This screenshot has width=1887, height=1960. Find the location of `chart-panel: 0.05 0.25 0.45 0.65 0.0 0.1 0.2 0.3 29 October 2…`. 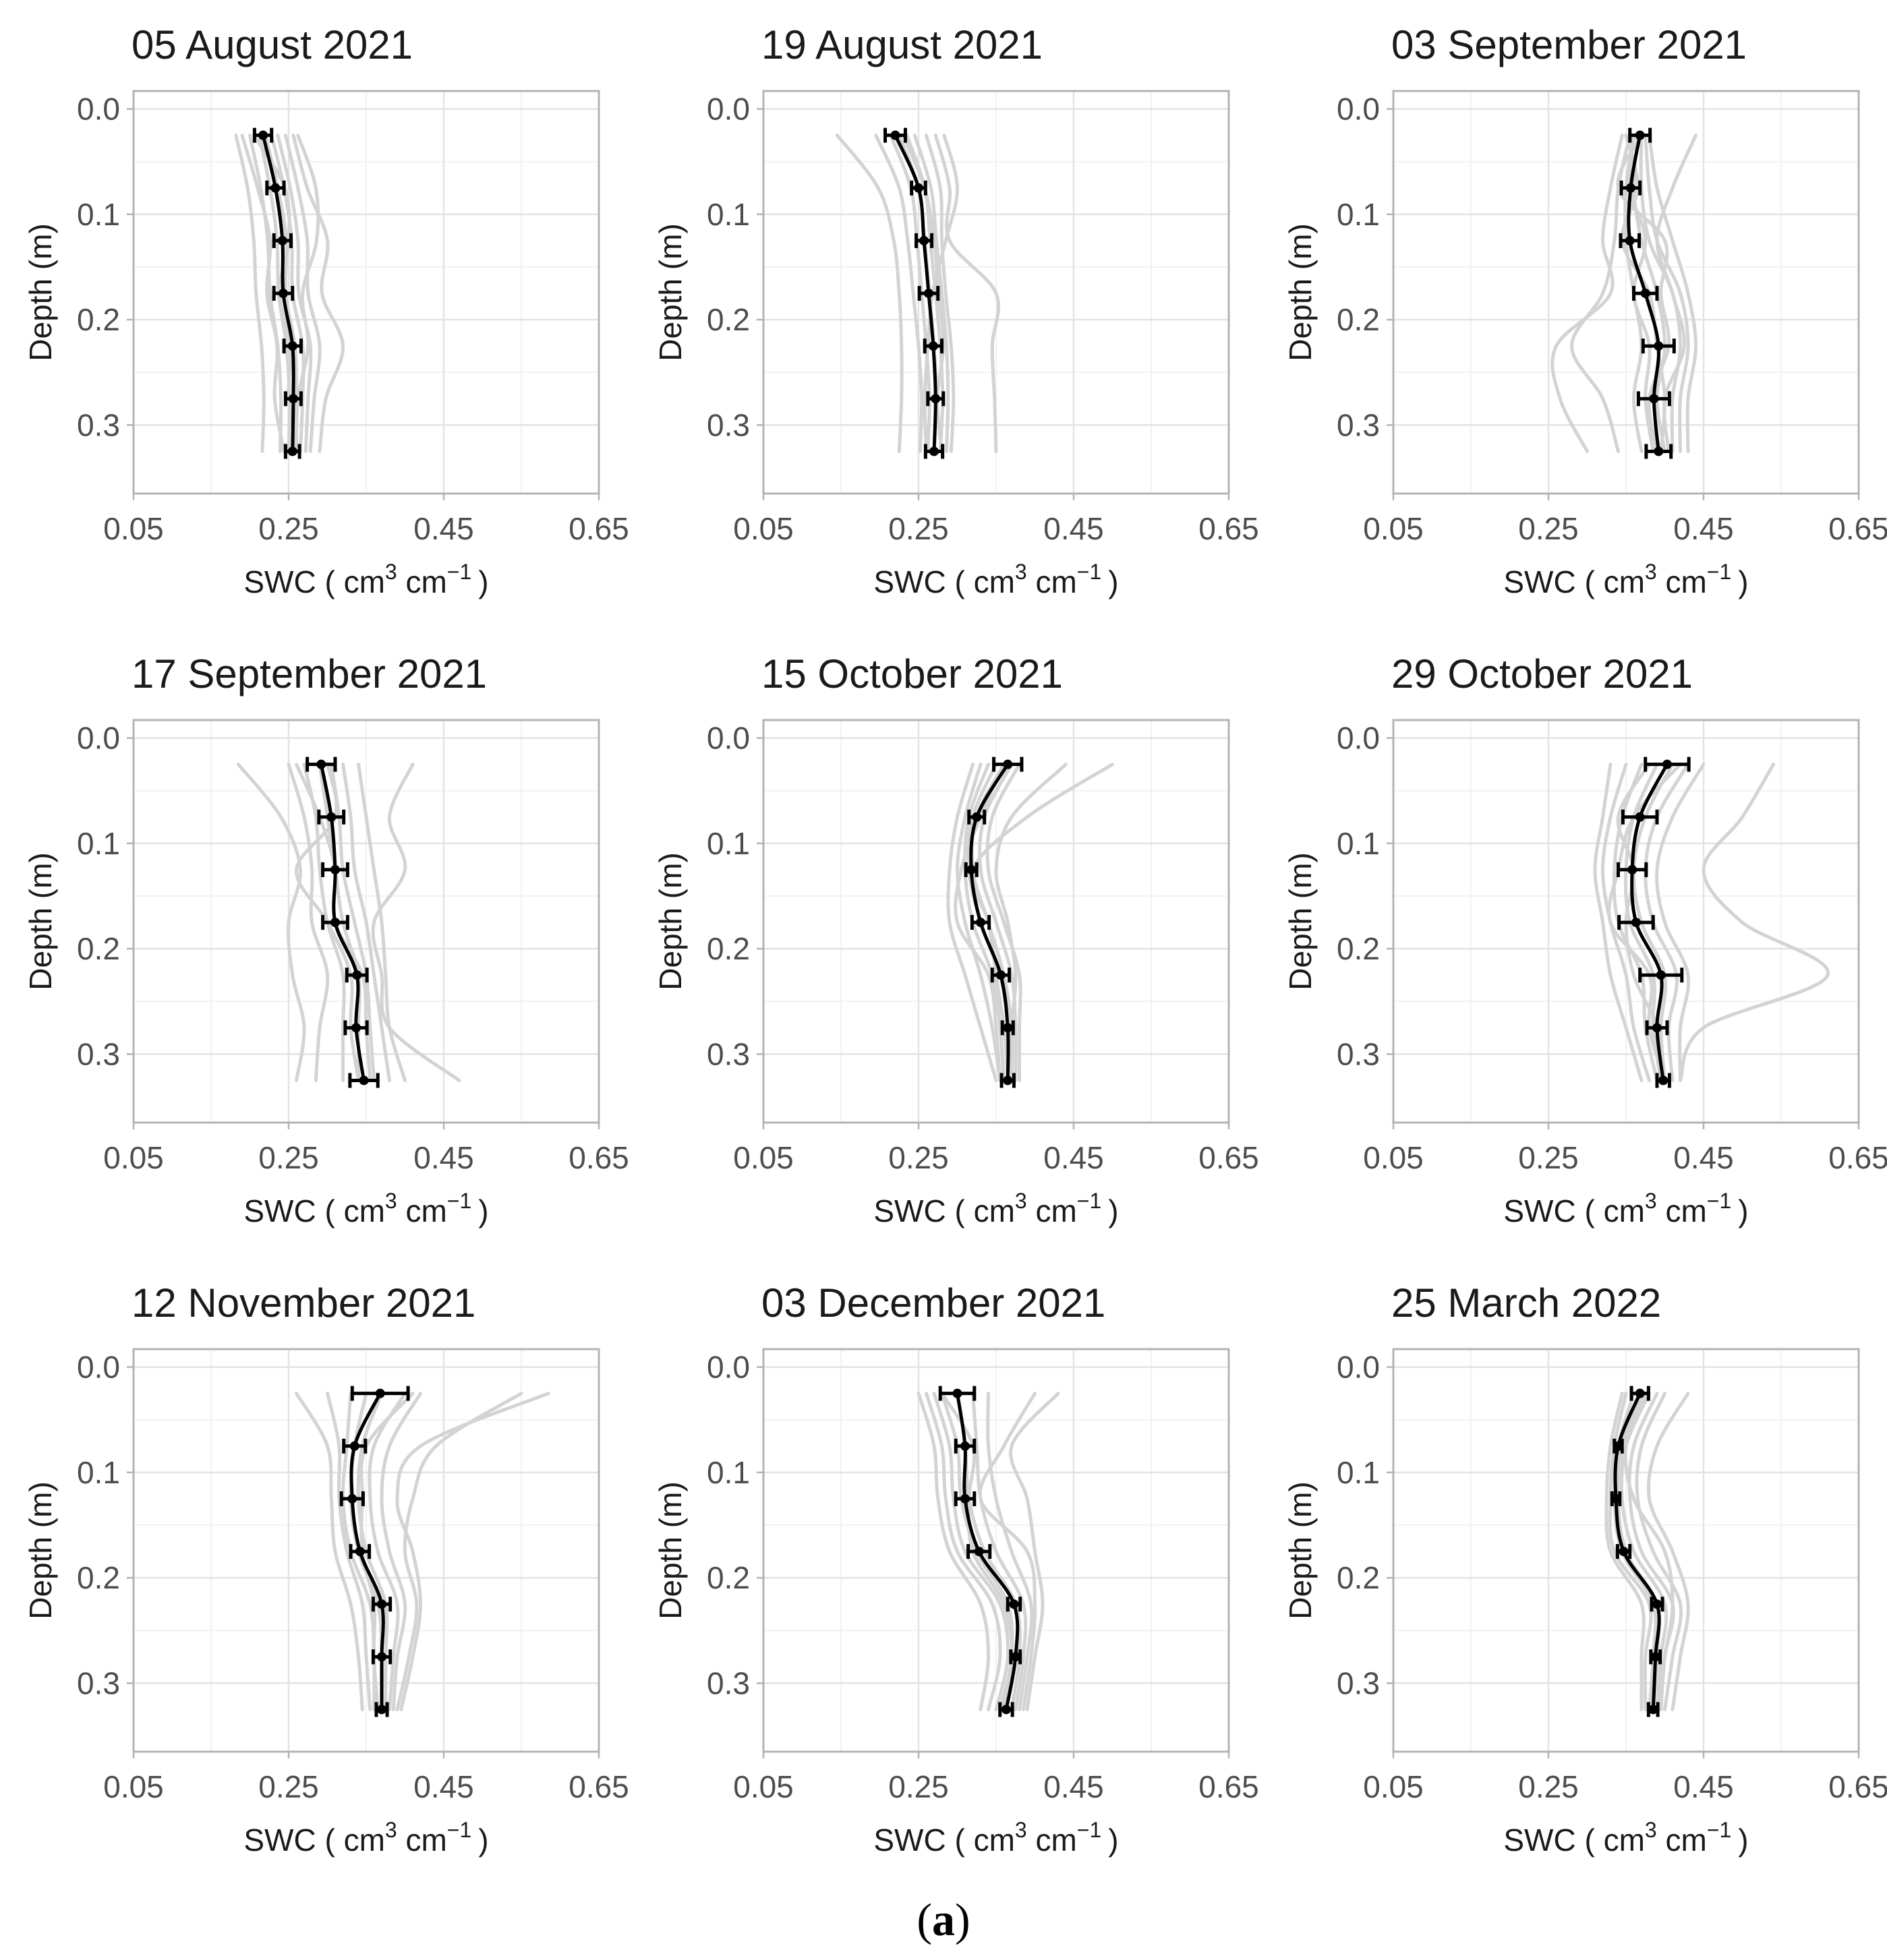

chart-panel: 0.05 0.25 0.45 0.65 0.0 0.1 0.2 0.3 29 October 2… is located at coordinates (1585, 939).